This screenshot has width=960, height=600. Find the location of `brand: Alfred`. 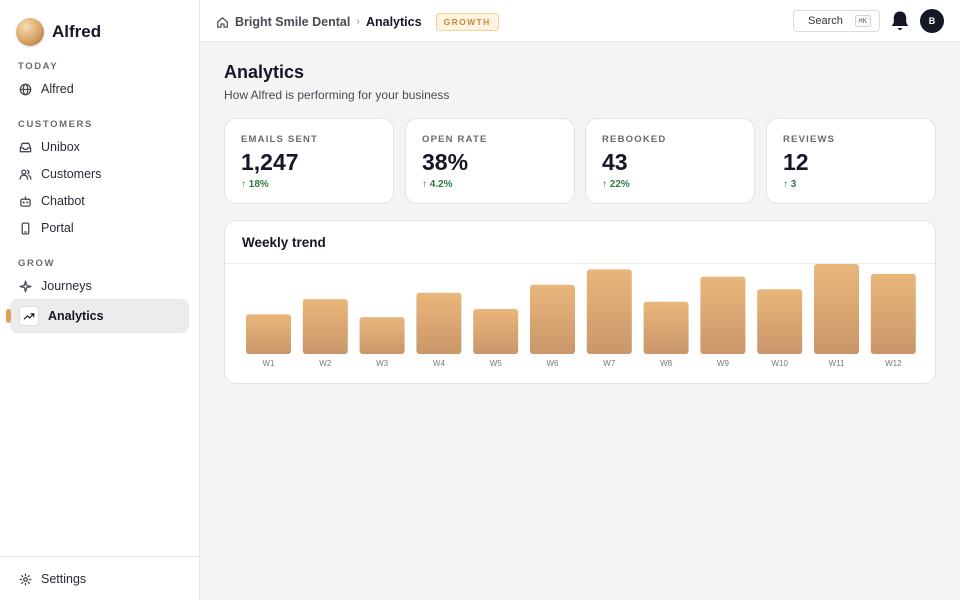

brand: Alfred is located at coordinates (58, 32).